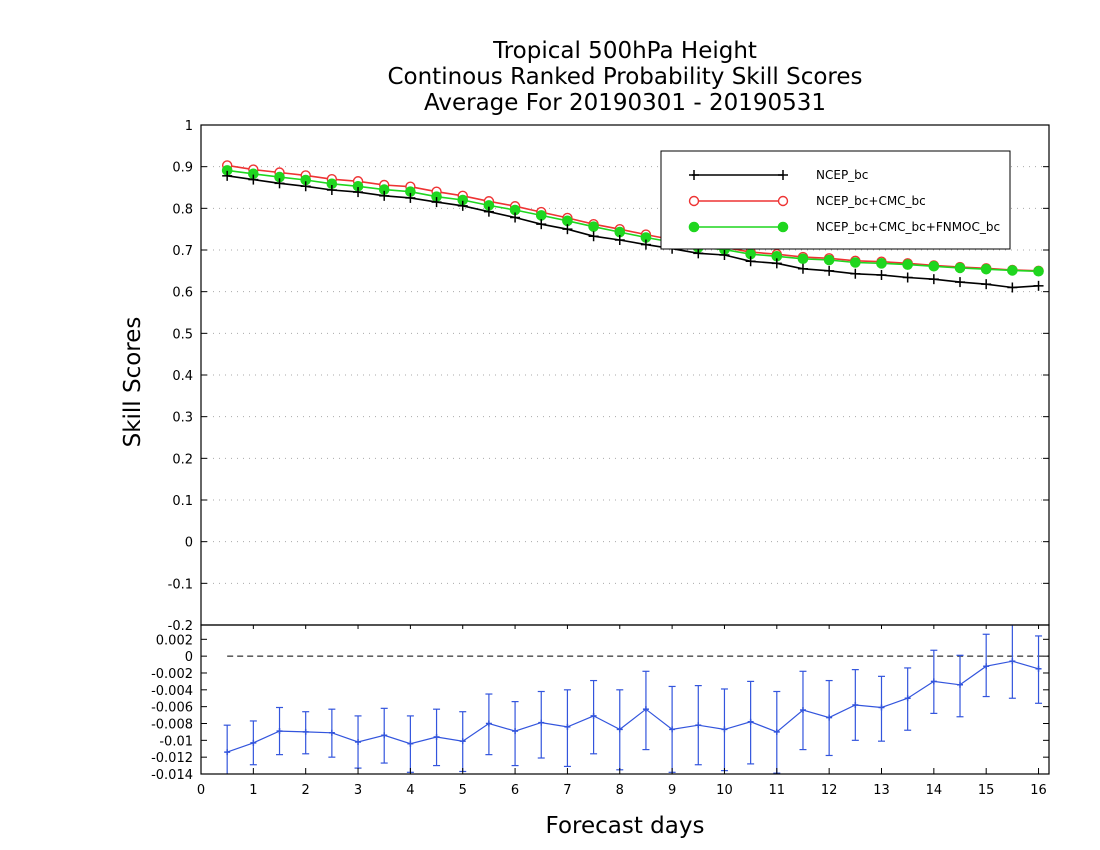  I want to click on x-tick-label: 11, so click(777, 790).